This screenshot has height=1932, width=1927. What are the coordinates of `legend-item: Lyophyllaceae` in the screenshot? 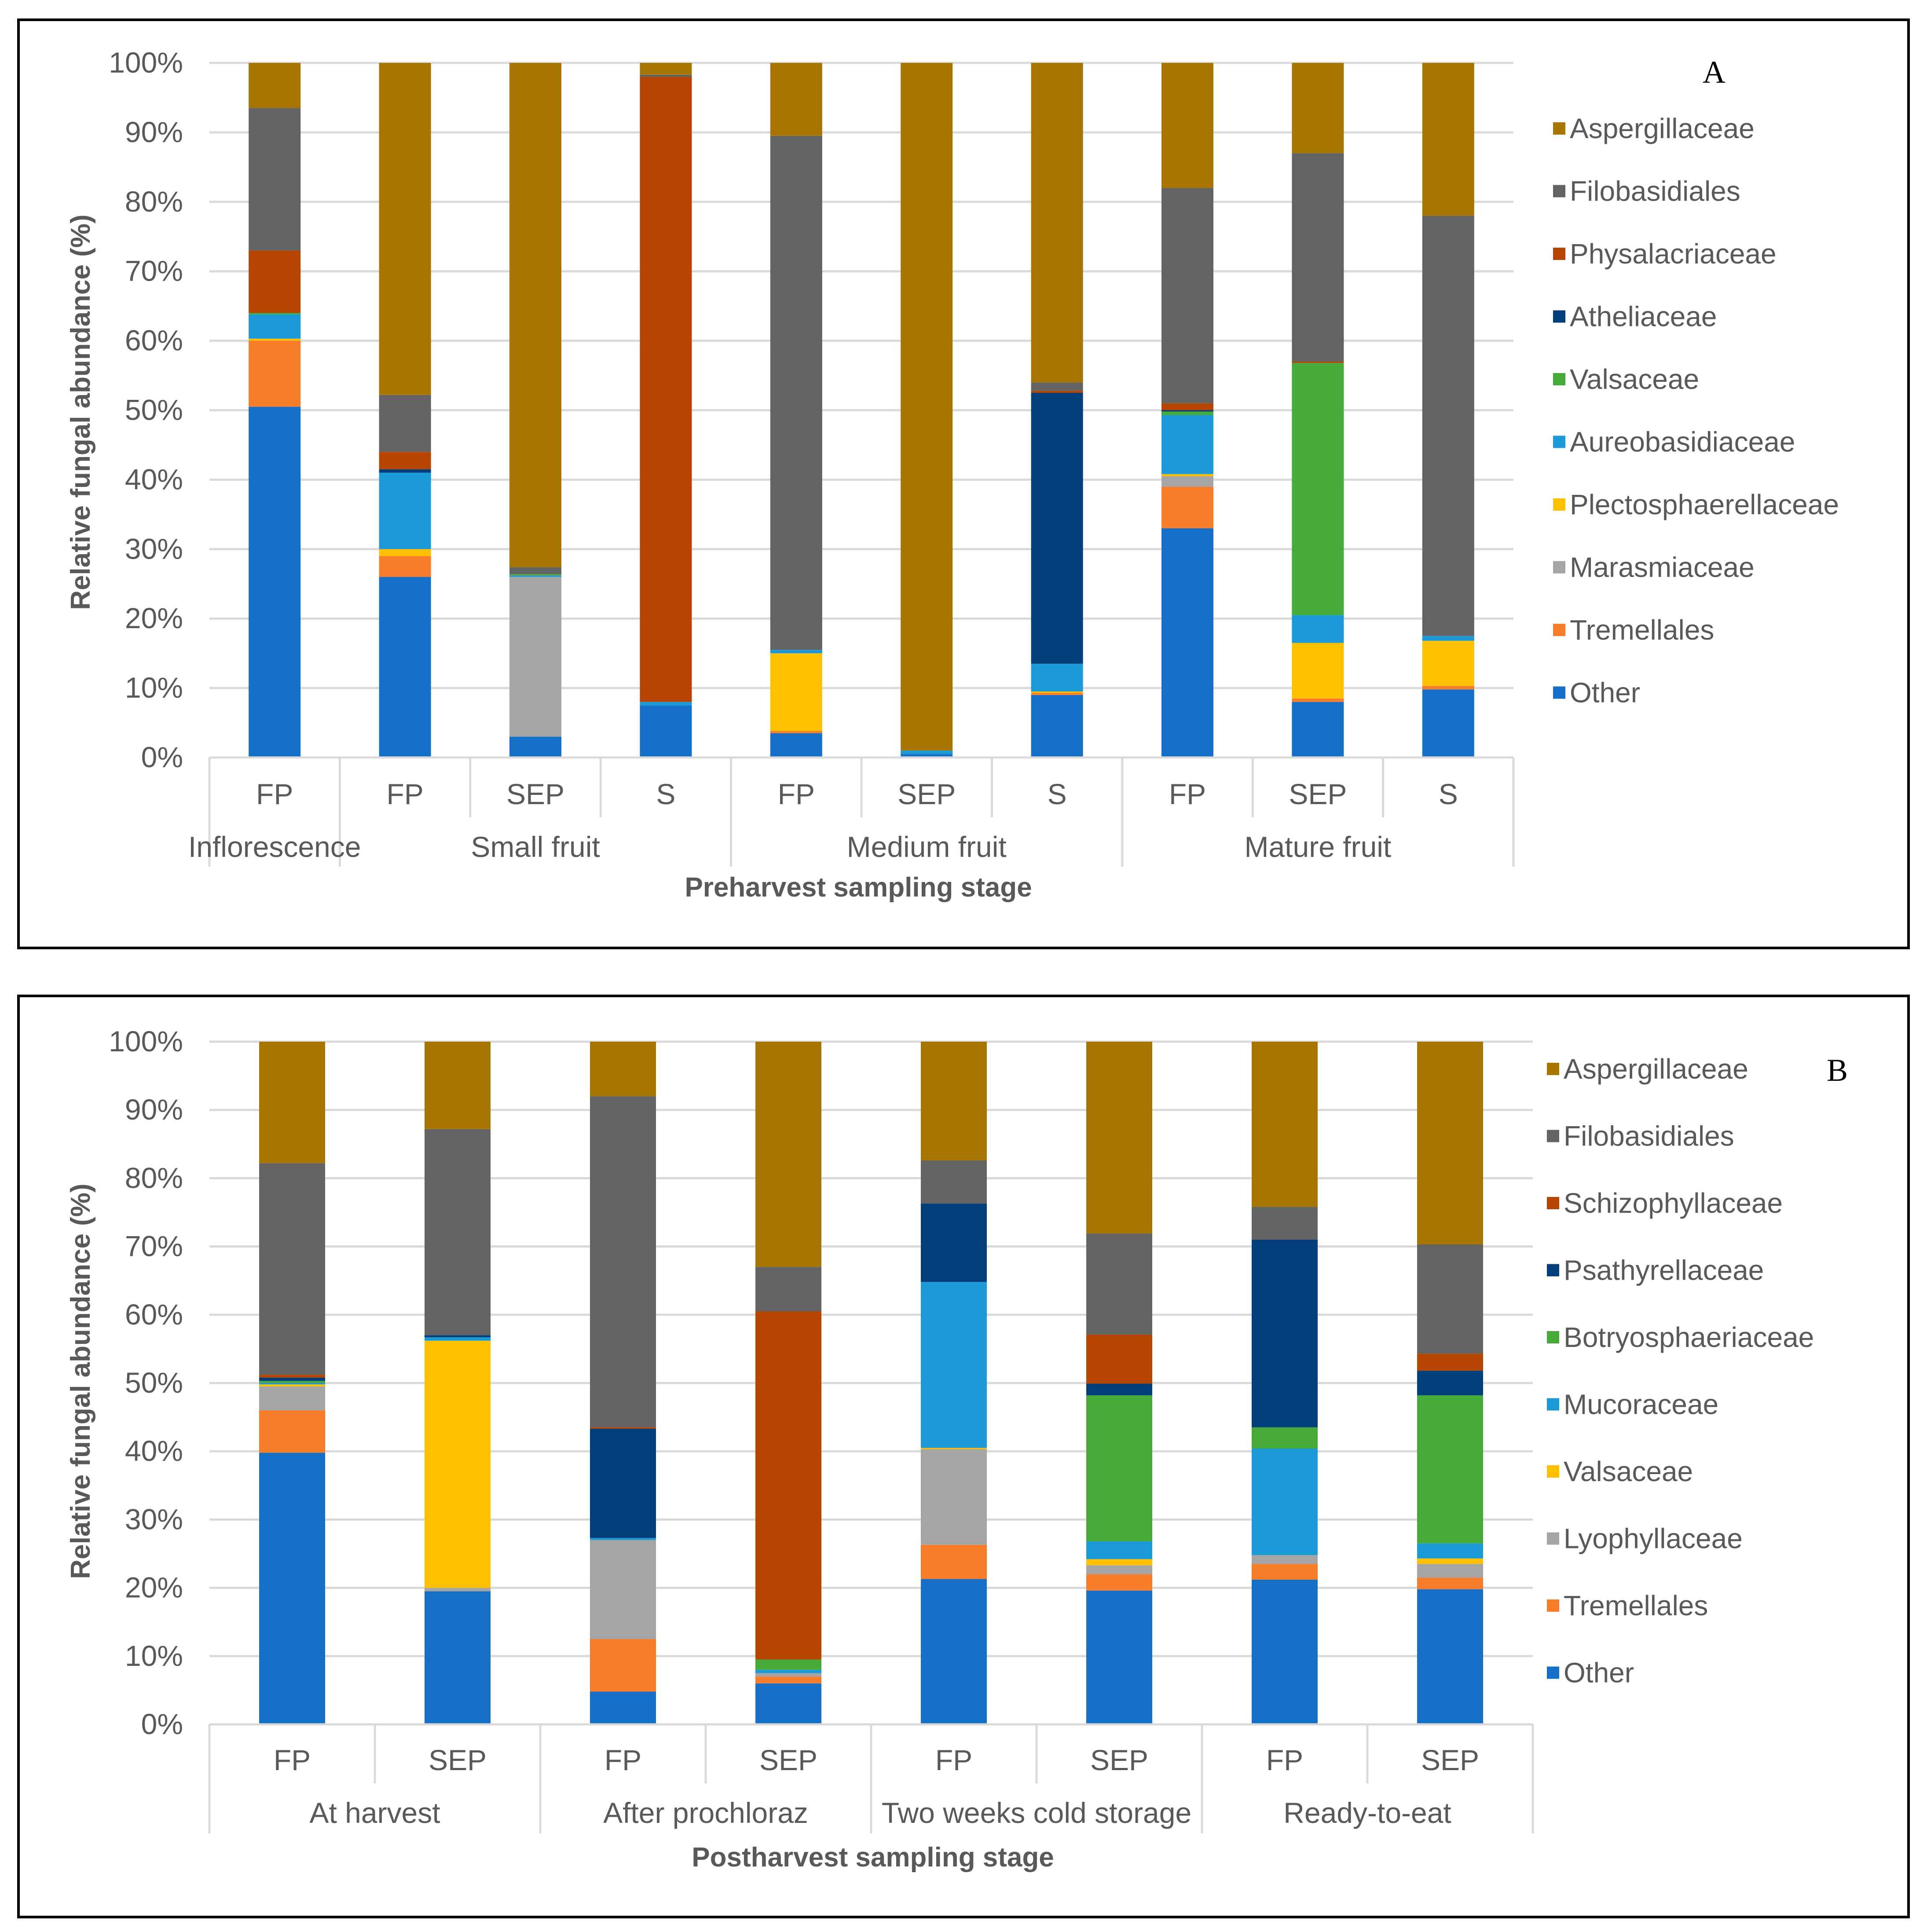 It's located at (1645, 1539).